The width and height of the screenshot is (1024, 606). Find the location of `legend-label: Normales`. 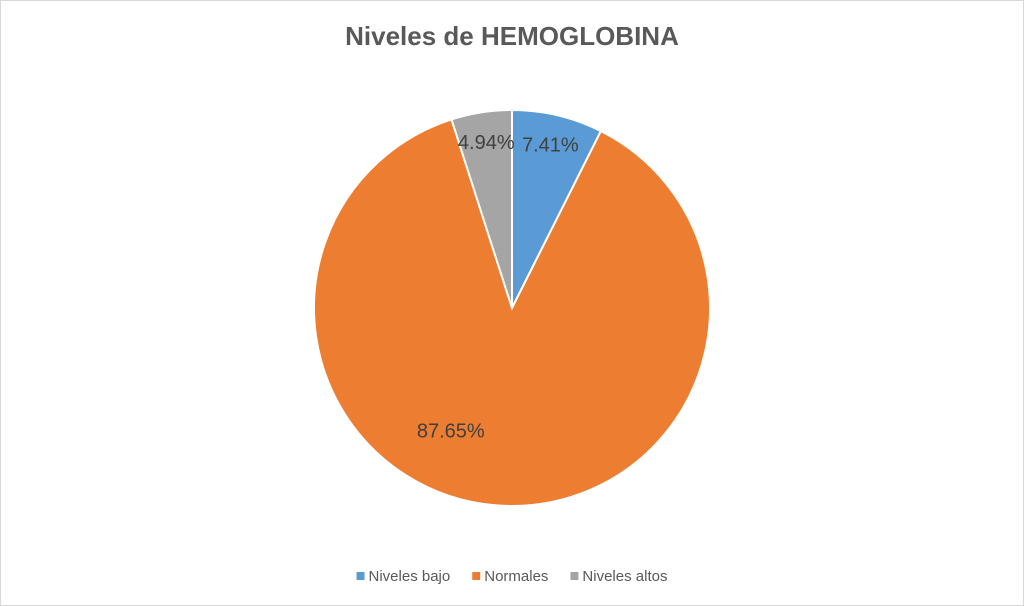

legend-label: Normales is located at coordinates (516, 576).